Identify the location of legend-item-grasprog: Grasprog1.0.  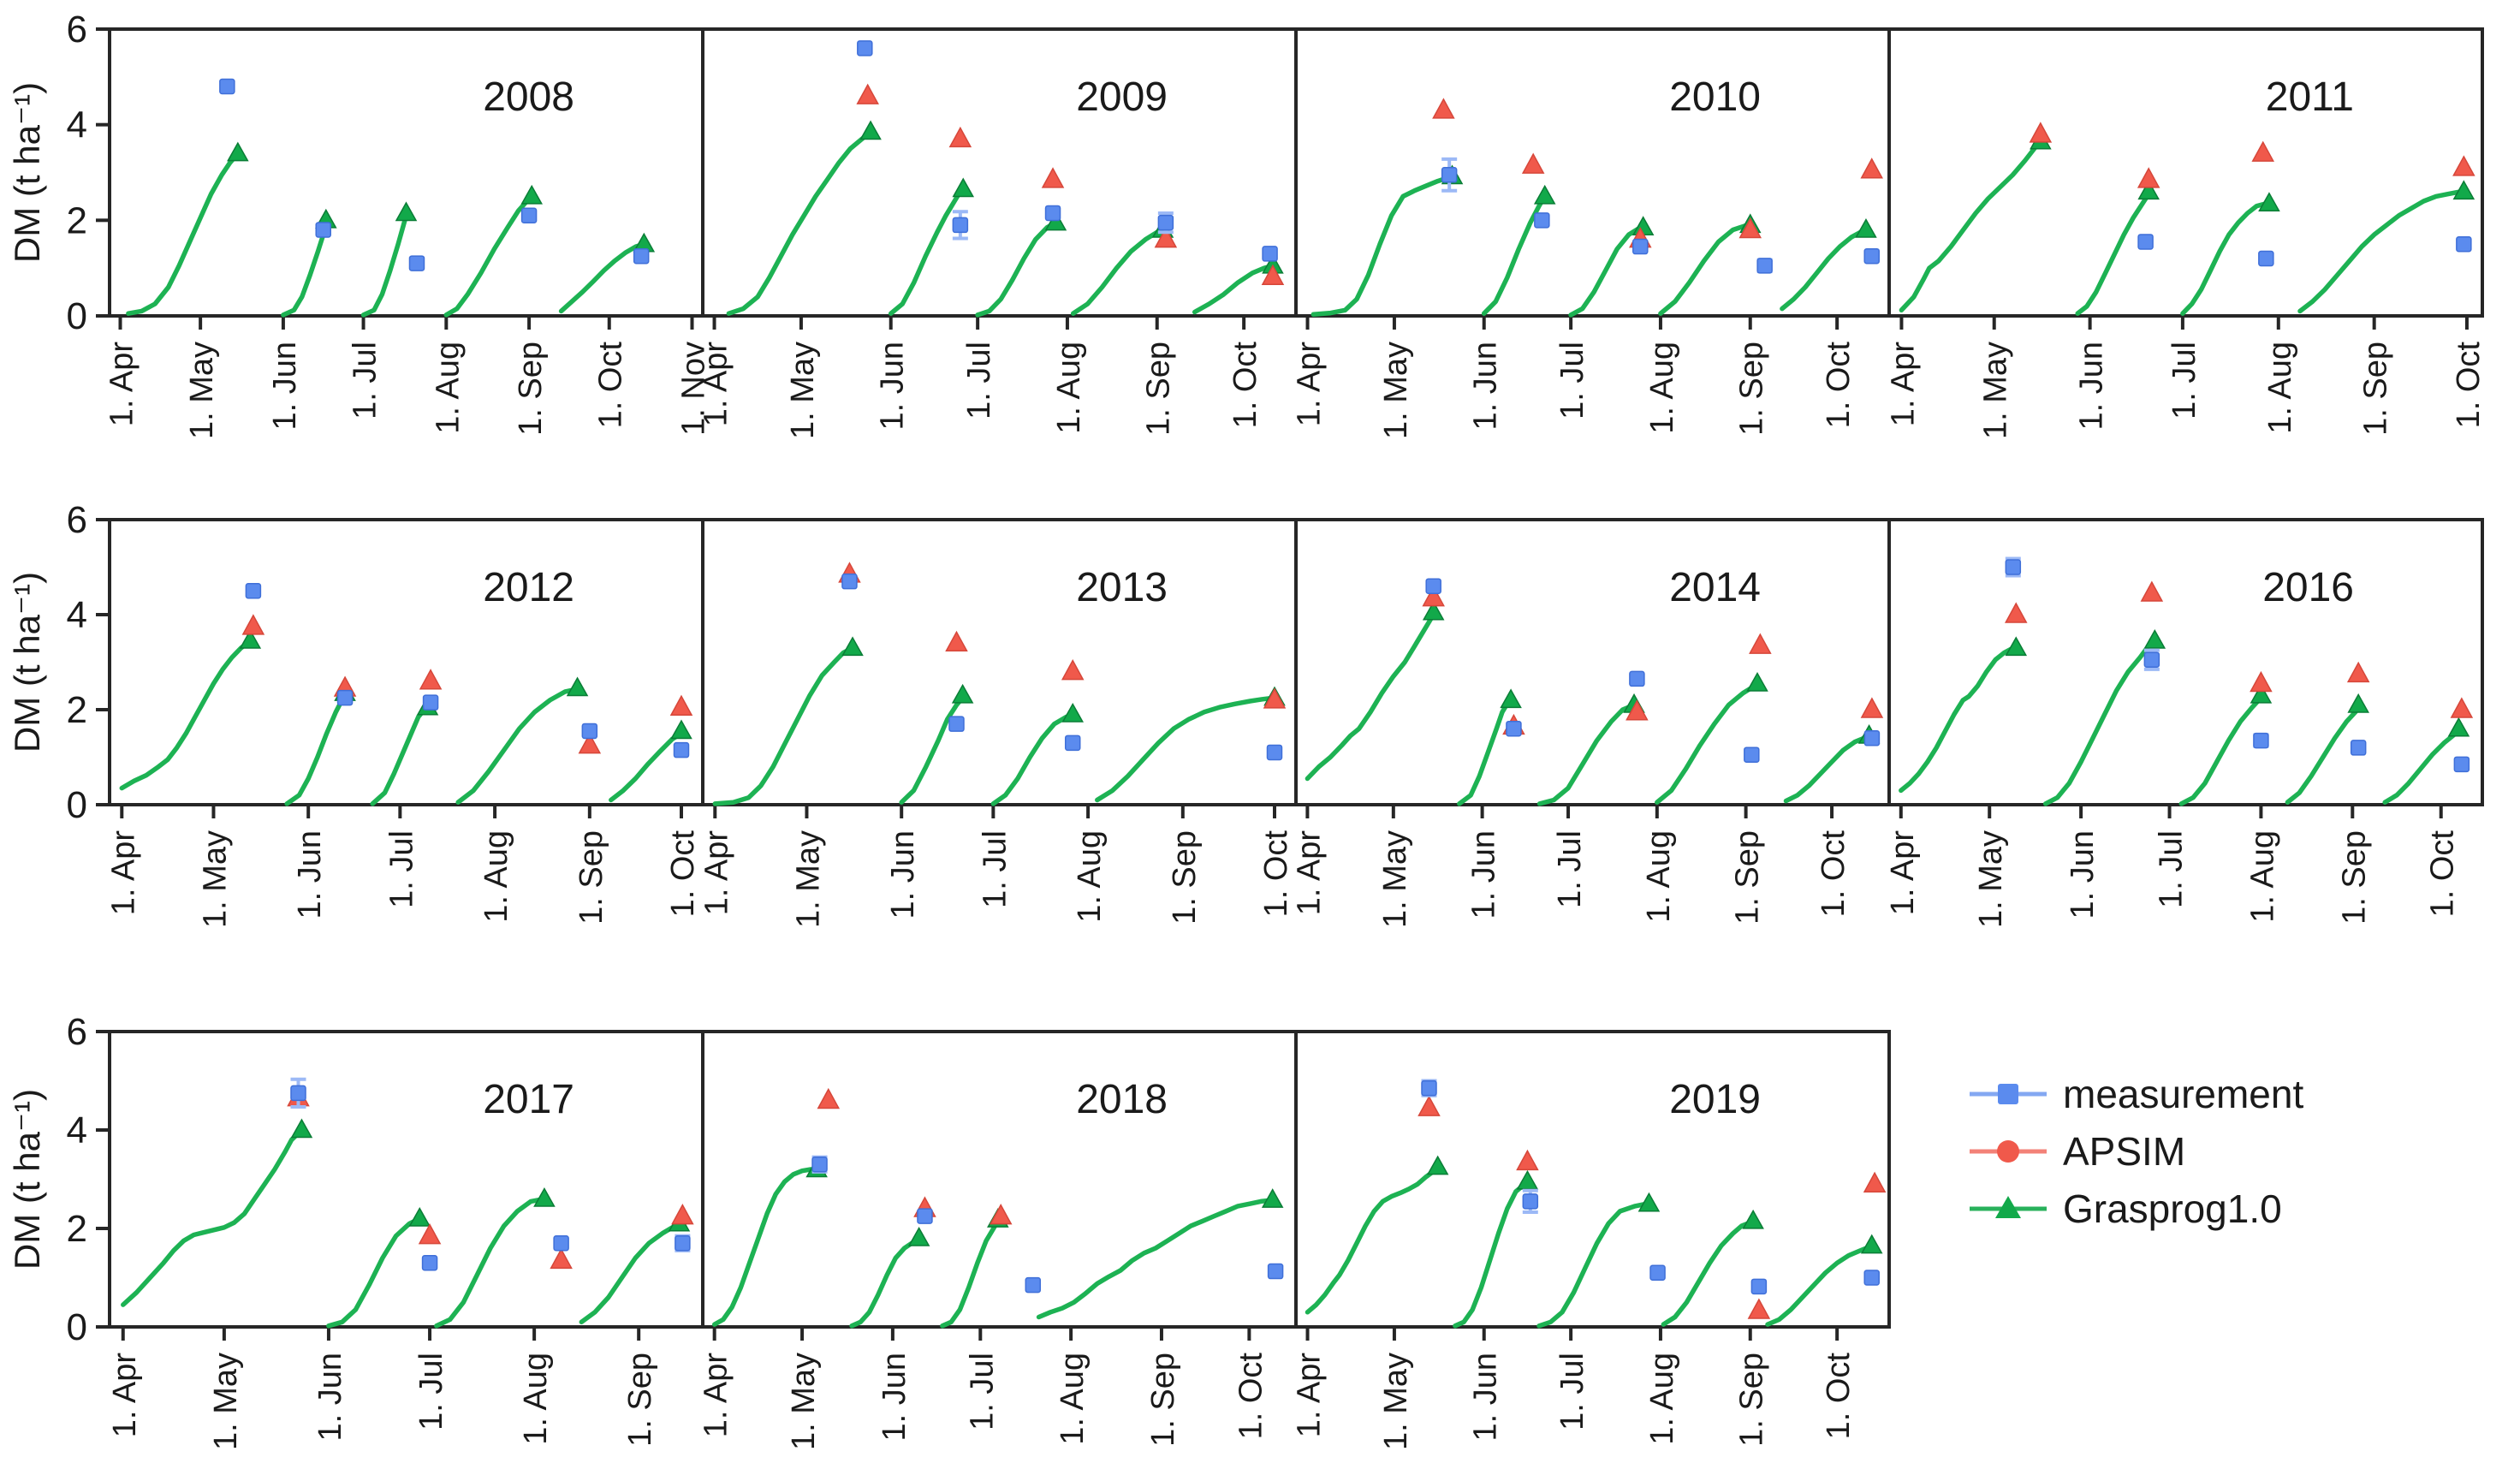
(2135, 1208).